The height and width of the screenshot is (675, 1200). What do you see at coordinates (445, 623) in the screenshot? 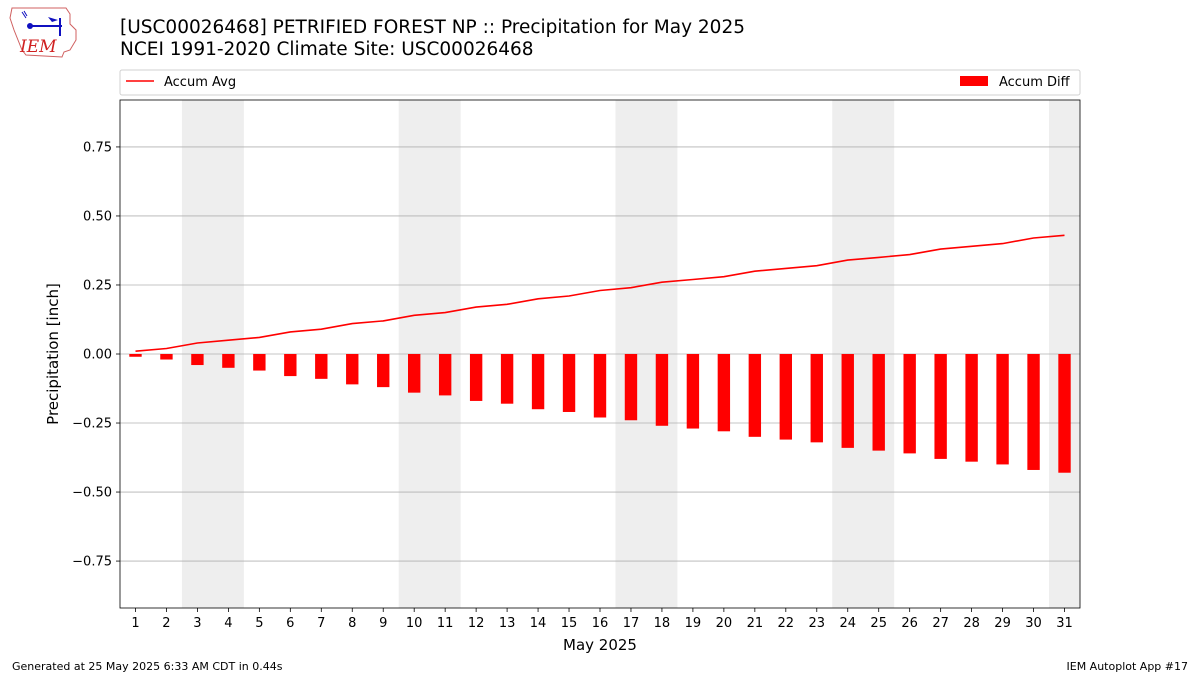
I see `x-tick-label: 11` at bounding box center [445, 623].